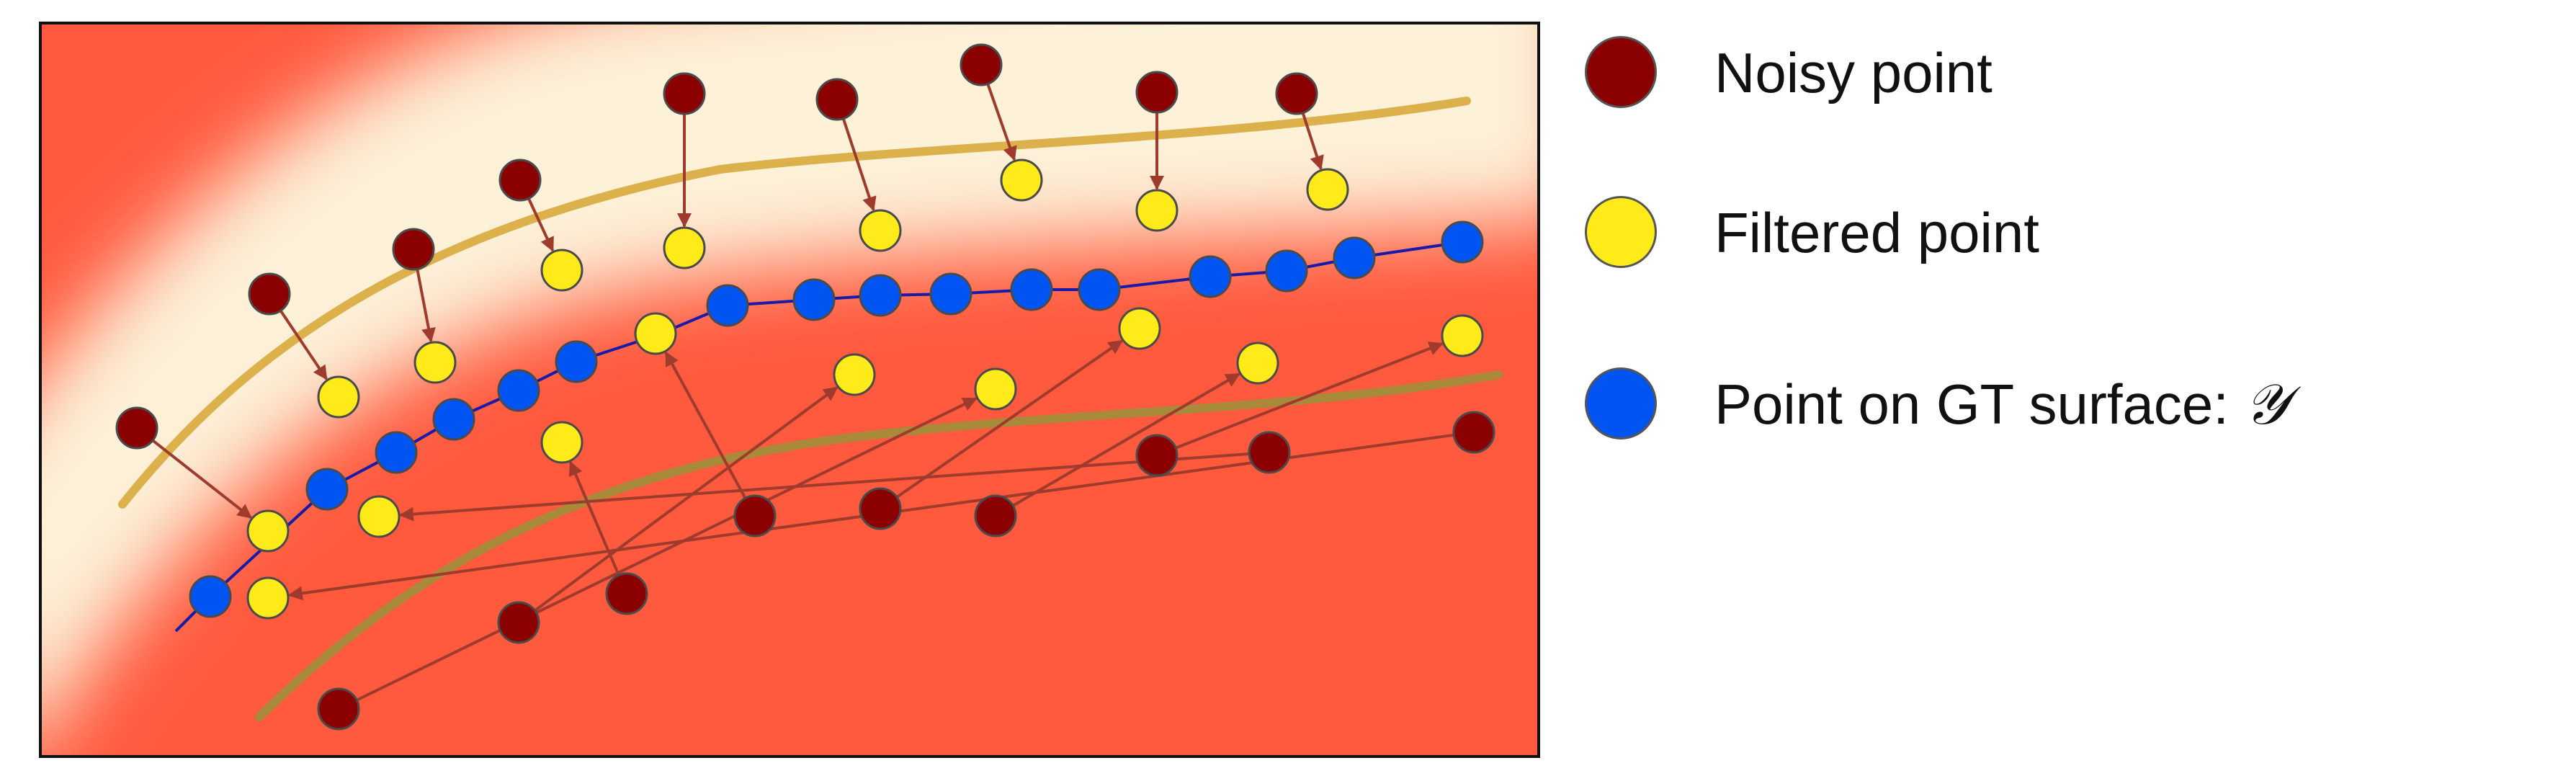 This screenshot has width=2576, height=781. What do you see at coordinates (1877, 232) in the screenshot?
I see `legend-label-filtered: Filtered point` at bounding box center [1877, 232].